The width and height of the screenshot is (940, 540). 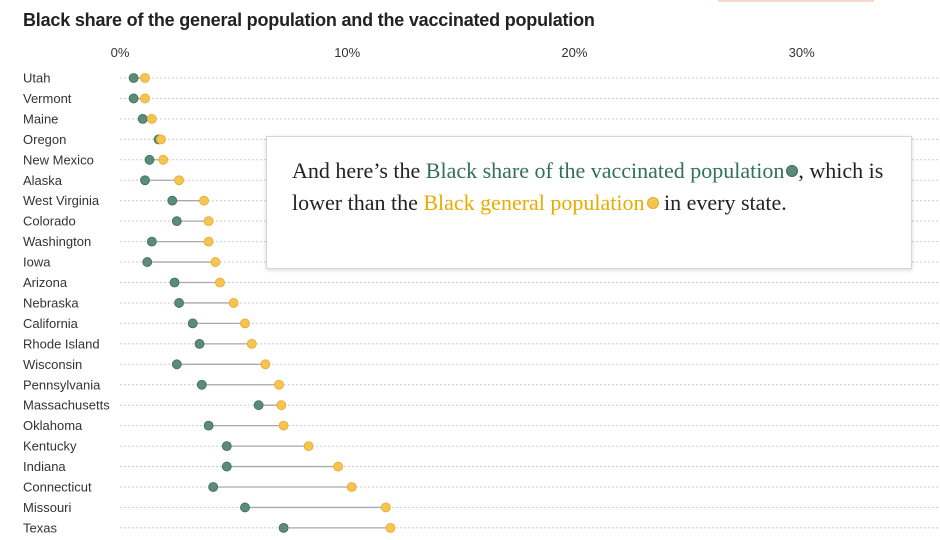 What do you see at coordinates (51, 323) in the screenshot?
I see `state-label: California` at bounding box center [51, 323].